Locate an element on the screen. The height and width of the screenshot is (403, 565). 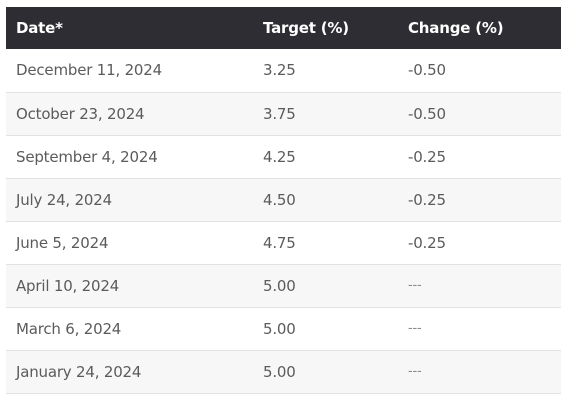
cell-date: June 5, 2024 is located at coordinates (62, 242).